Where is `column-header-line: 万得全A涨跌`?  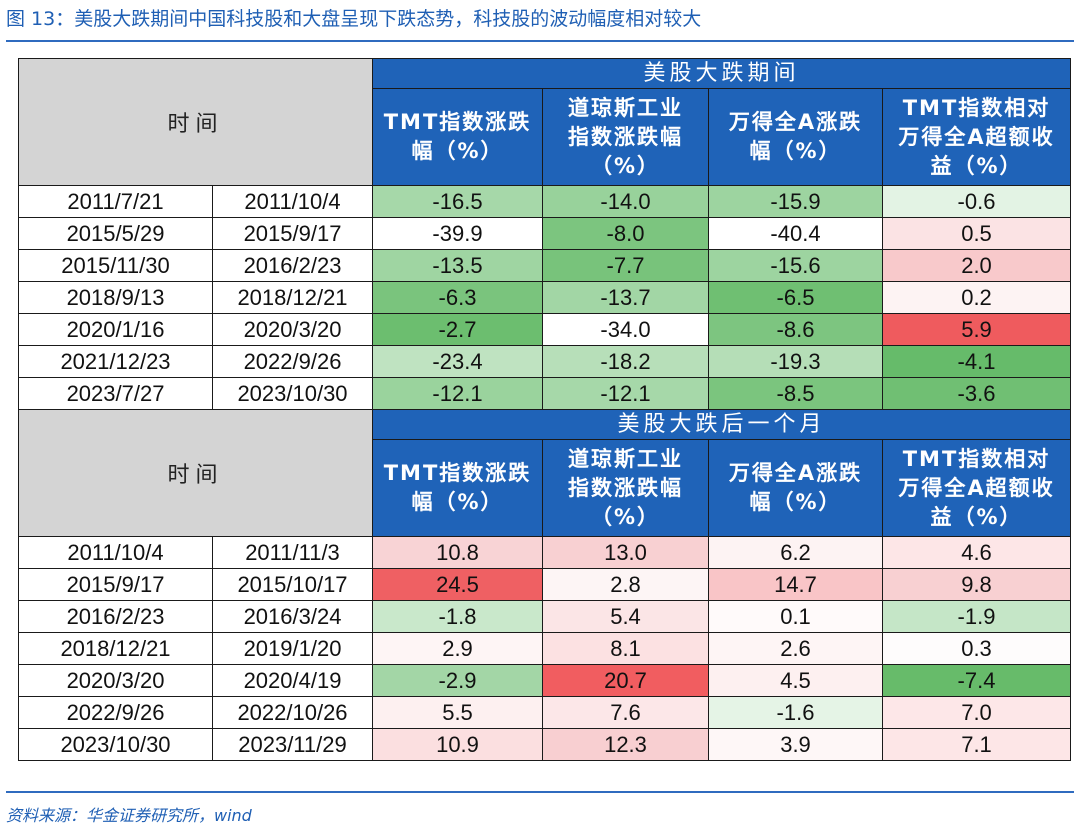 column-header-line: 万得全A涨跌 is located at coordinates (795, 473).